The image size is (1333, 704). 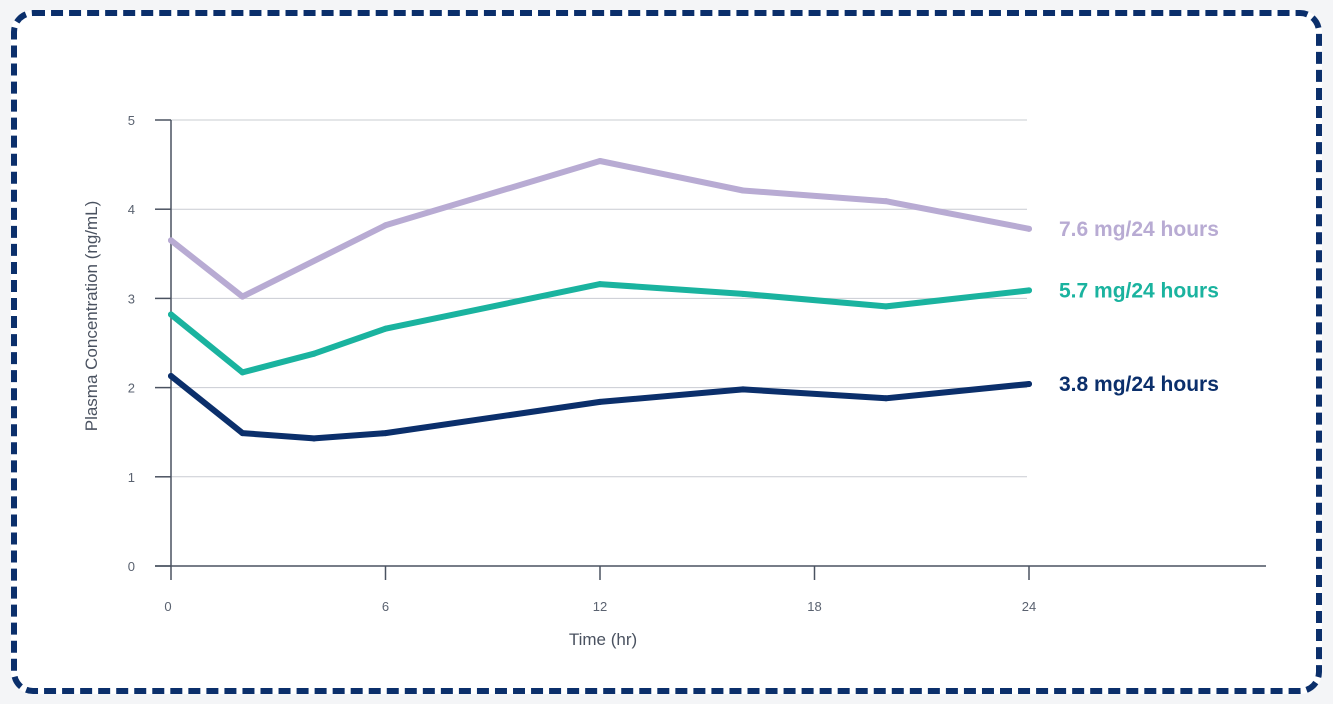 I want to click on x-tick-label-6: 6, so click(x=385, y=606).